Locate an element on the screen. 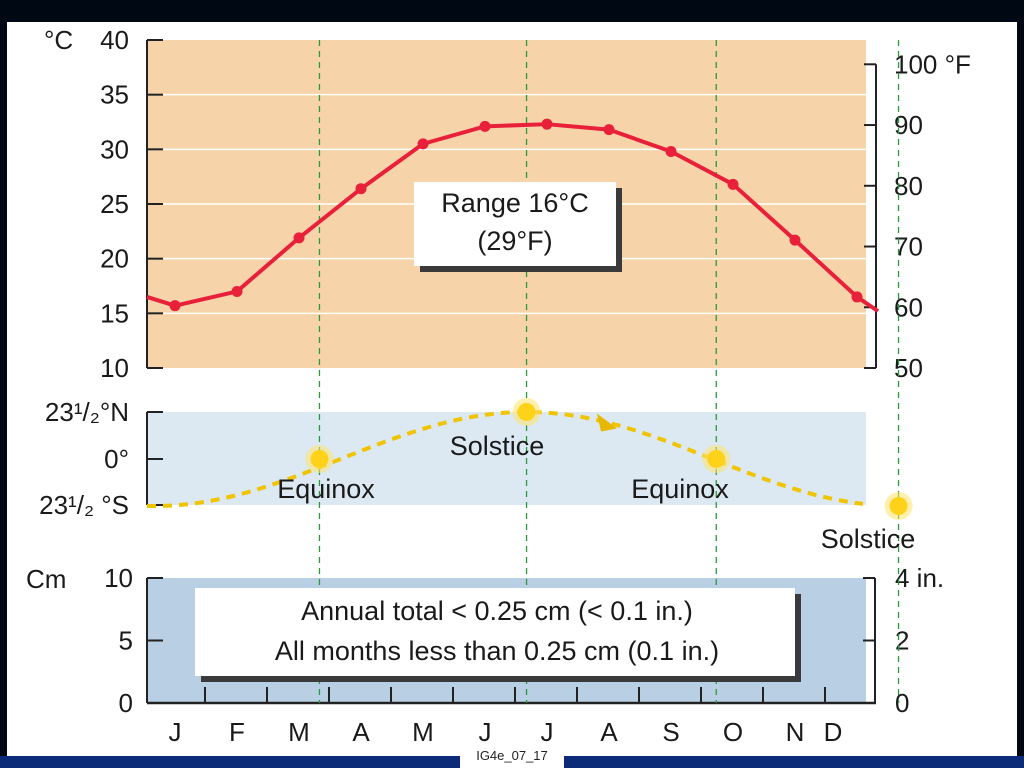 The image size is (1024, 768). precipitation-tick-label: 0 is located at coordinates (126, 703).